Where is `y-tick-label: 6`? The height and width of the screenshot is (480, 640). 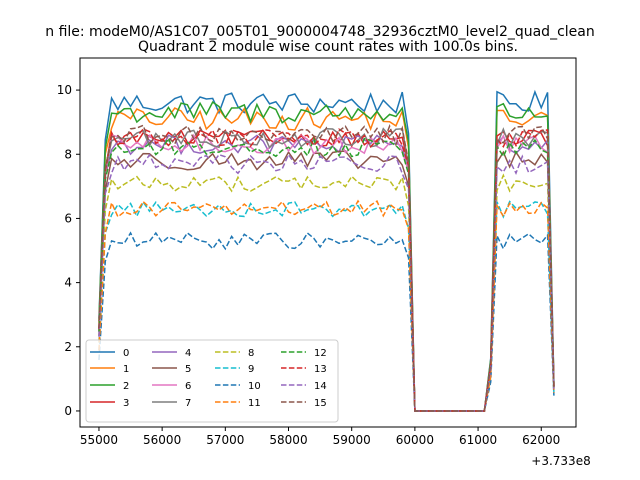 y-tick-label: 6 is located at coordinates (68, 218).